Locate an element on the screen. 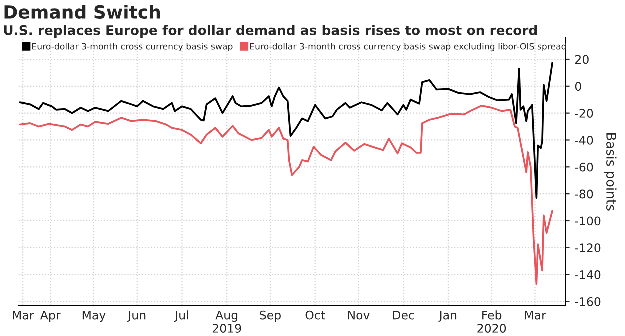  x-tick-label: Jun is located at coordinates (137, 316).